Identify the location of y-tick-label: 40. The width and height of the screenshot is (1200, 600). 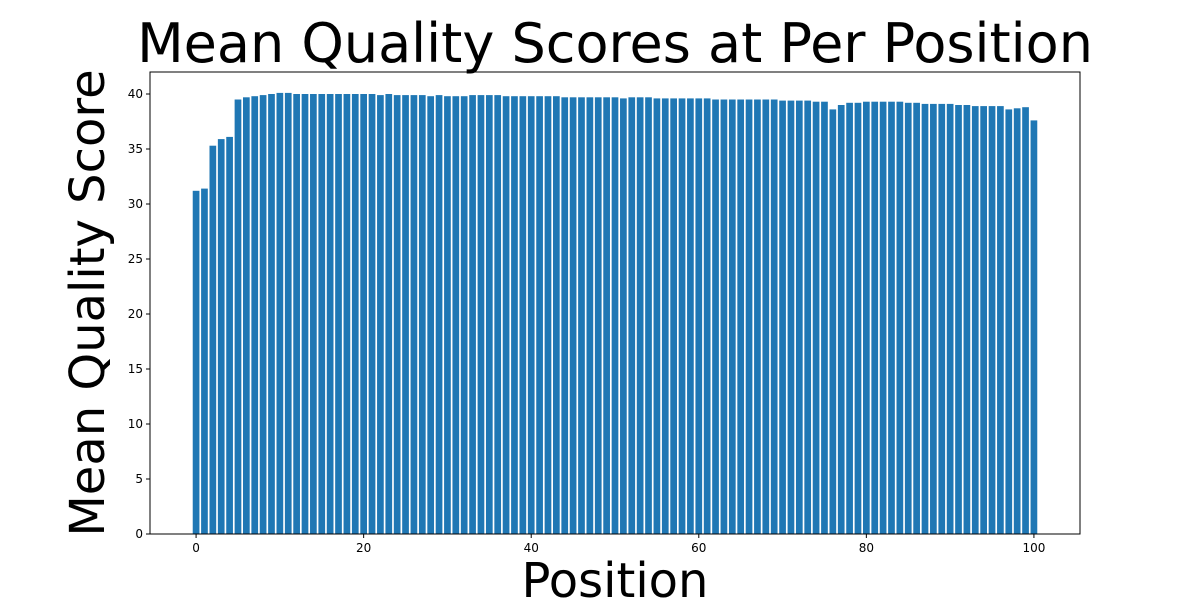
(135, 94).